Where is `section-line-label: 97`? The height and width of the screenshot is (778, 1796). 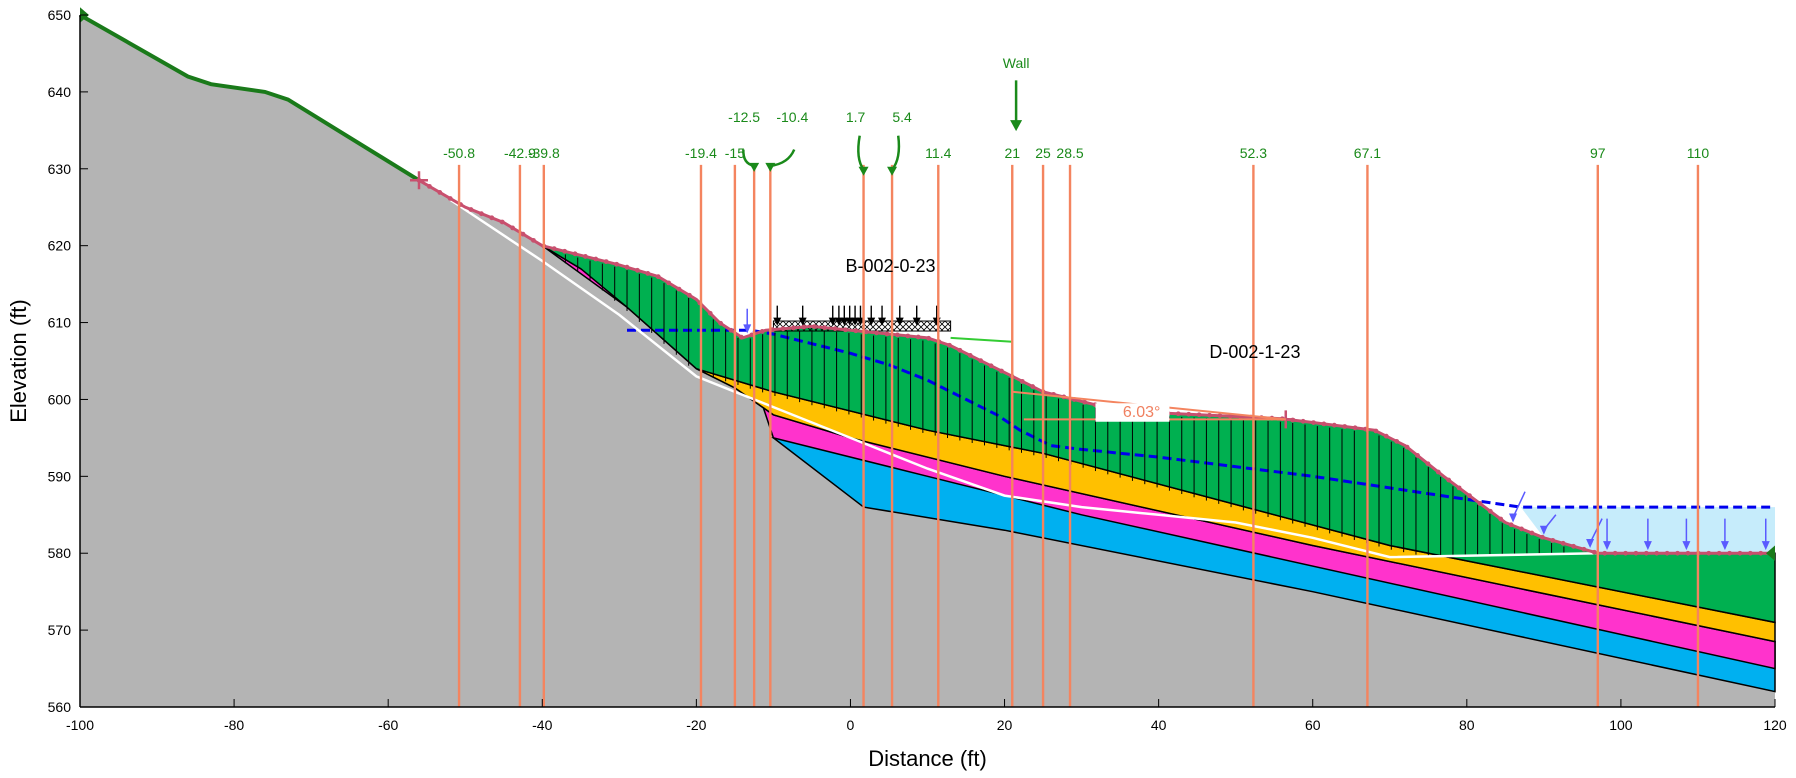
section-line-label: 97 is located at coordinates (1598, 153).